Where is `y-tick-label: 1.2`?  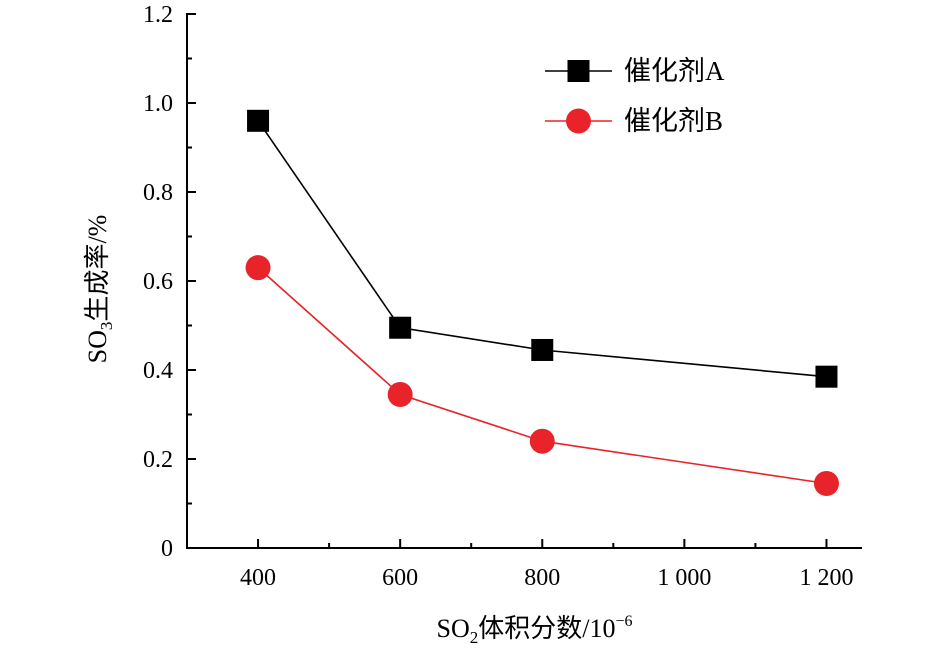
y-tick-label: 1.2 is located at coordinates (158, 15).